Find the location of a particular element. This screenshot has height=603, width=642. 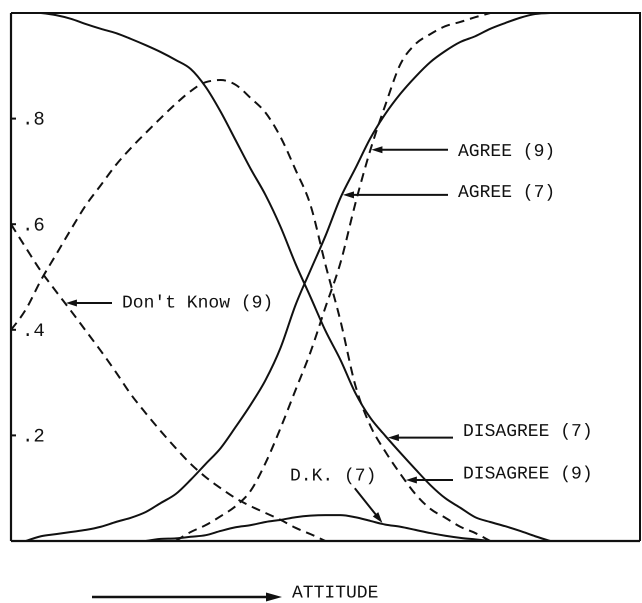

annotation: AGREE (9) is located at coordinates (507, 152).